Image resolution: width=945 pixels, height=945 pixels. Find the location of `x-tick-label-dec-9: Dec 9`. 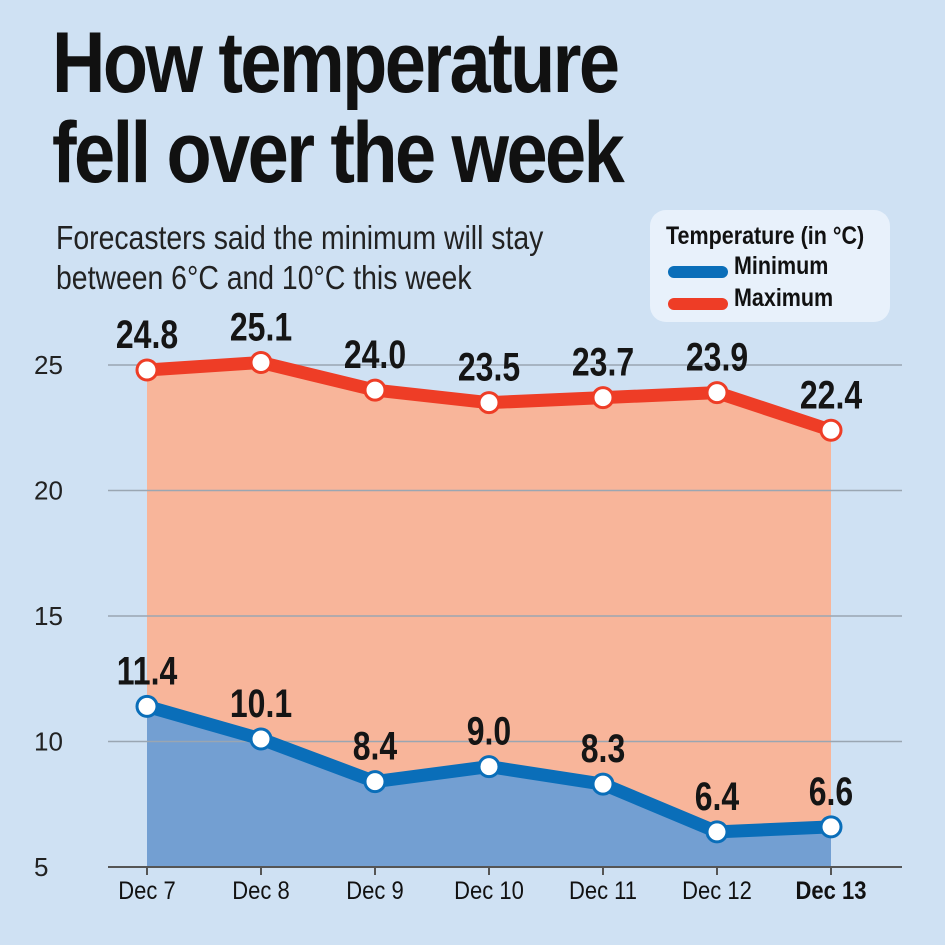

x-tick-label-dec-9: Dec 9 is located at coordinates (374, 891).